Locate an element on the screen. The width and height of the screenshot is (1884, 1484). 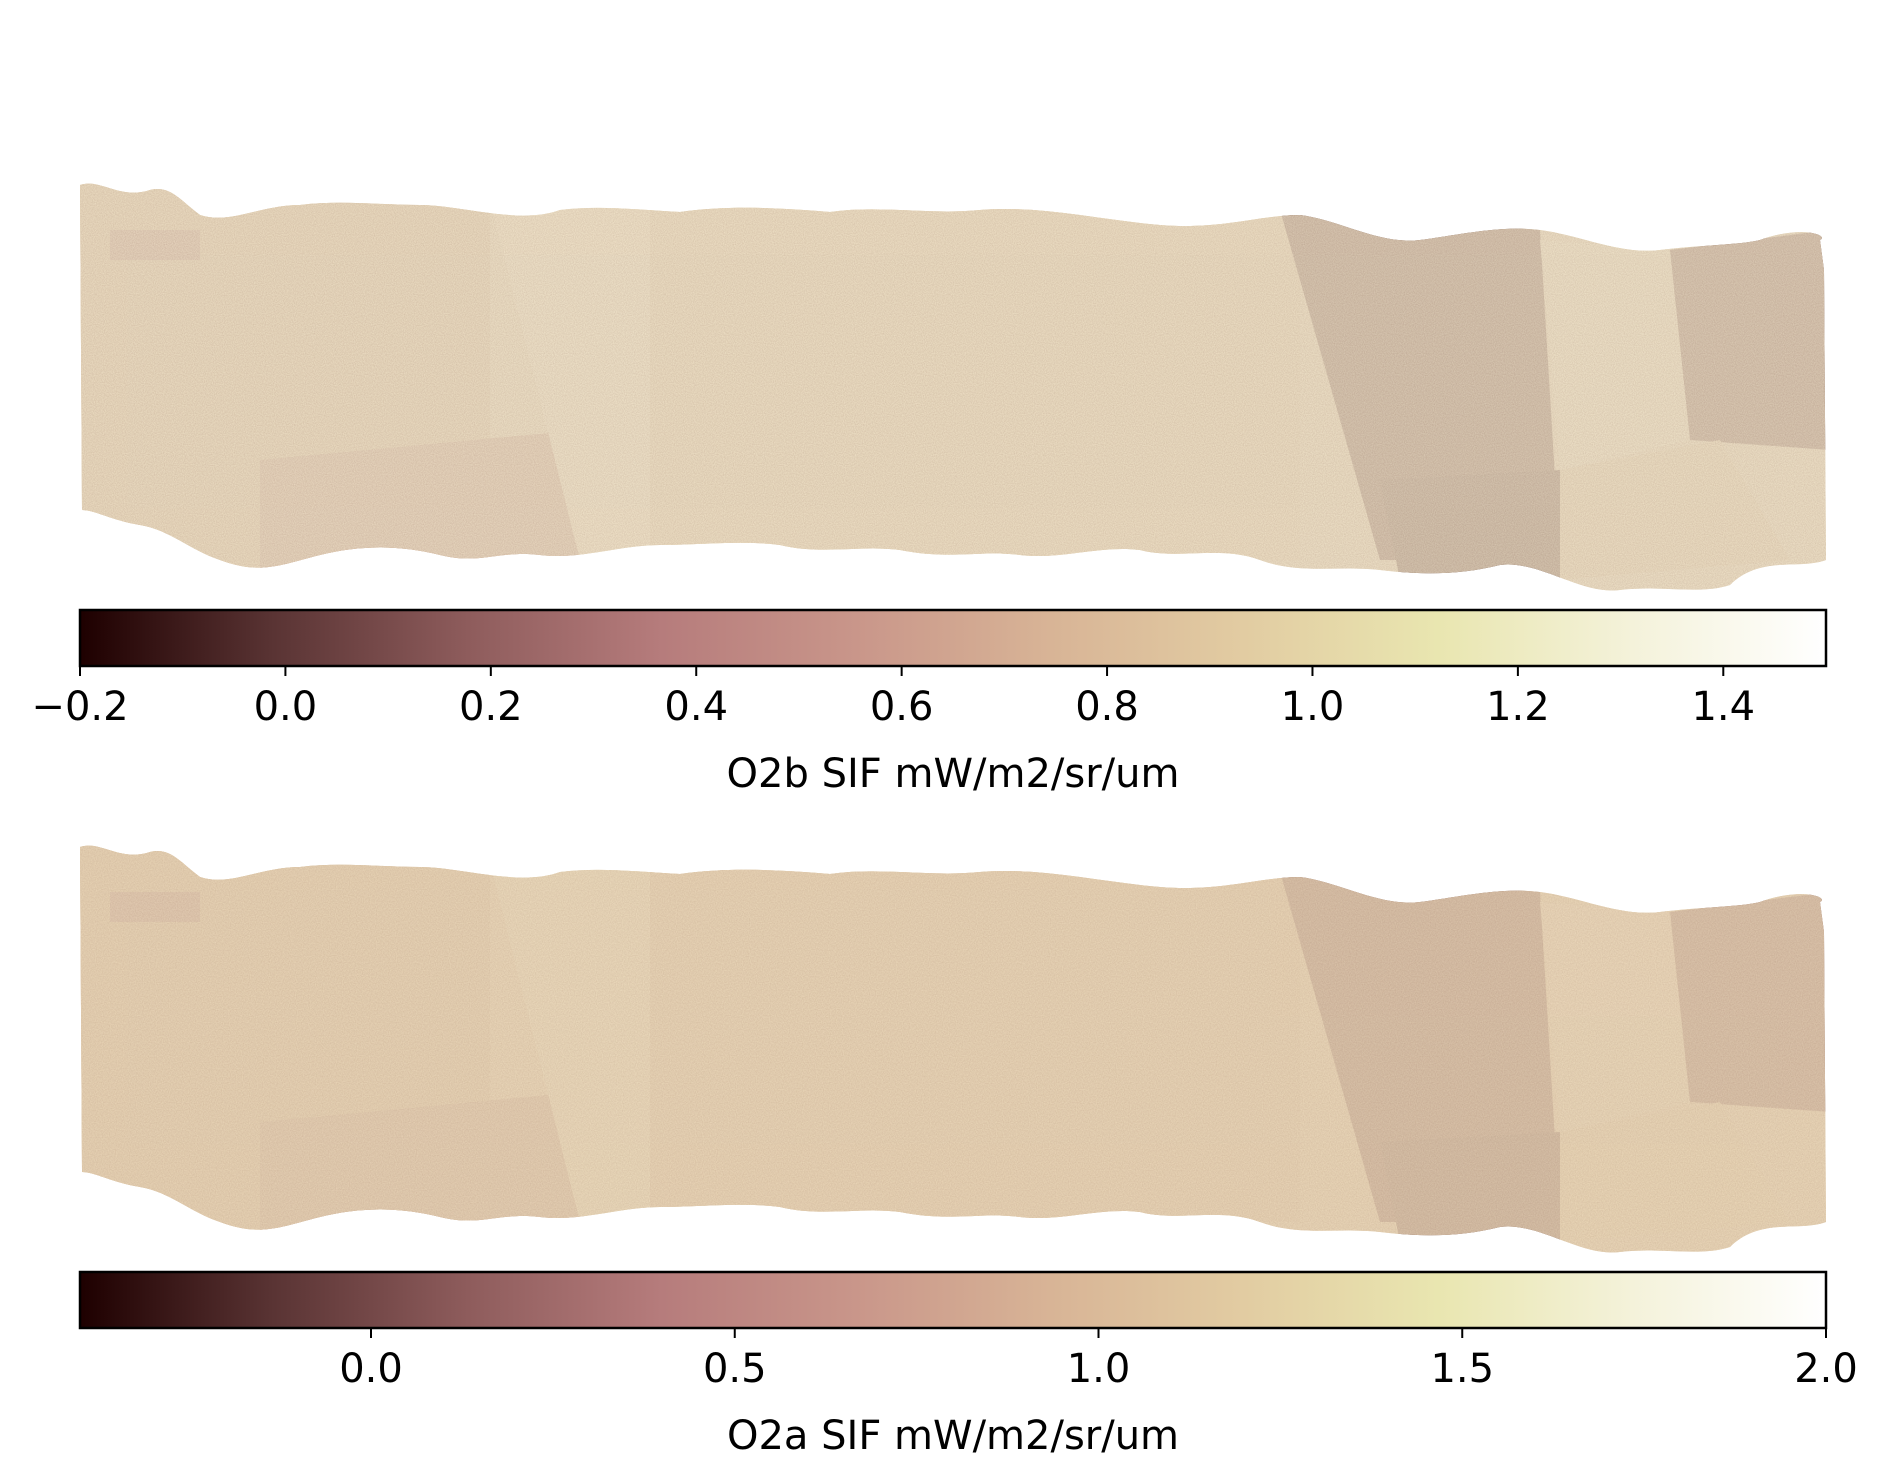
o2a-colorbar-label: O2a SIF mW/m2/sr/um is located at coordinates (953, 1436).